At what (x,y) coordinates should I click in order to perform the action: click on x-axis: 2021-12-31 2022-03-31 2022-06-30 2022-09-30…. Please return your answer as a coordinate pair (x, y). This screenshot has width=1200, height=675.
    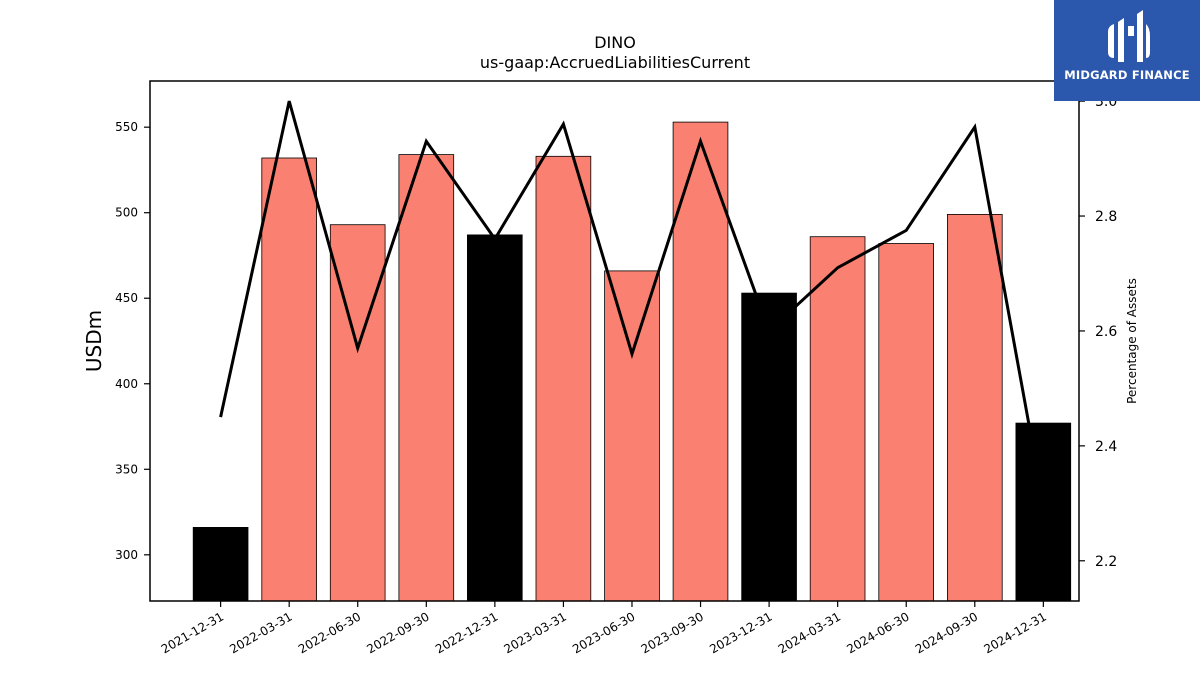
    Looking at the image, I should click on (604, 628).